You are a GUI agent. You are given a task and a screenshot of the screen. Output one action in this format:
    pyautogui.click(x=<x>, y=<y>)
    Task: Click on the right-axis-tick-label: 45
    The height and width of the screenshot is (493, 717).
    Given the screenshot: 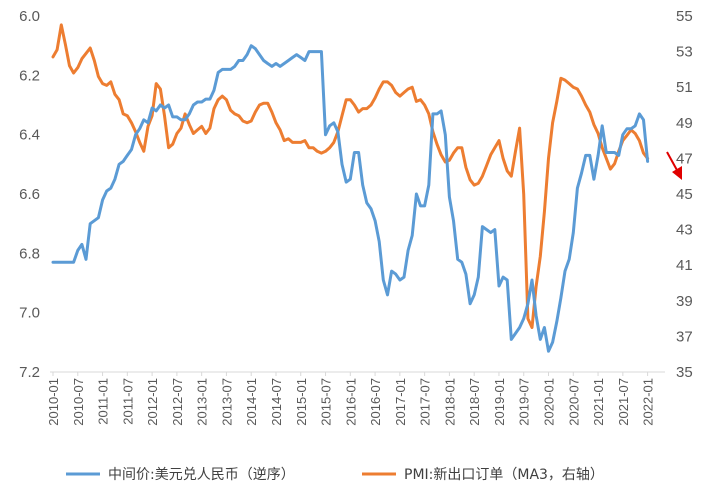 What is the action you would take?
    pyautogui.click(x=684, y=194)
    